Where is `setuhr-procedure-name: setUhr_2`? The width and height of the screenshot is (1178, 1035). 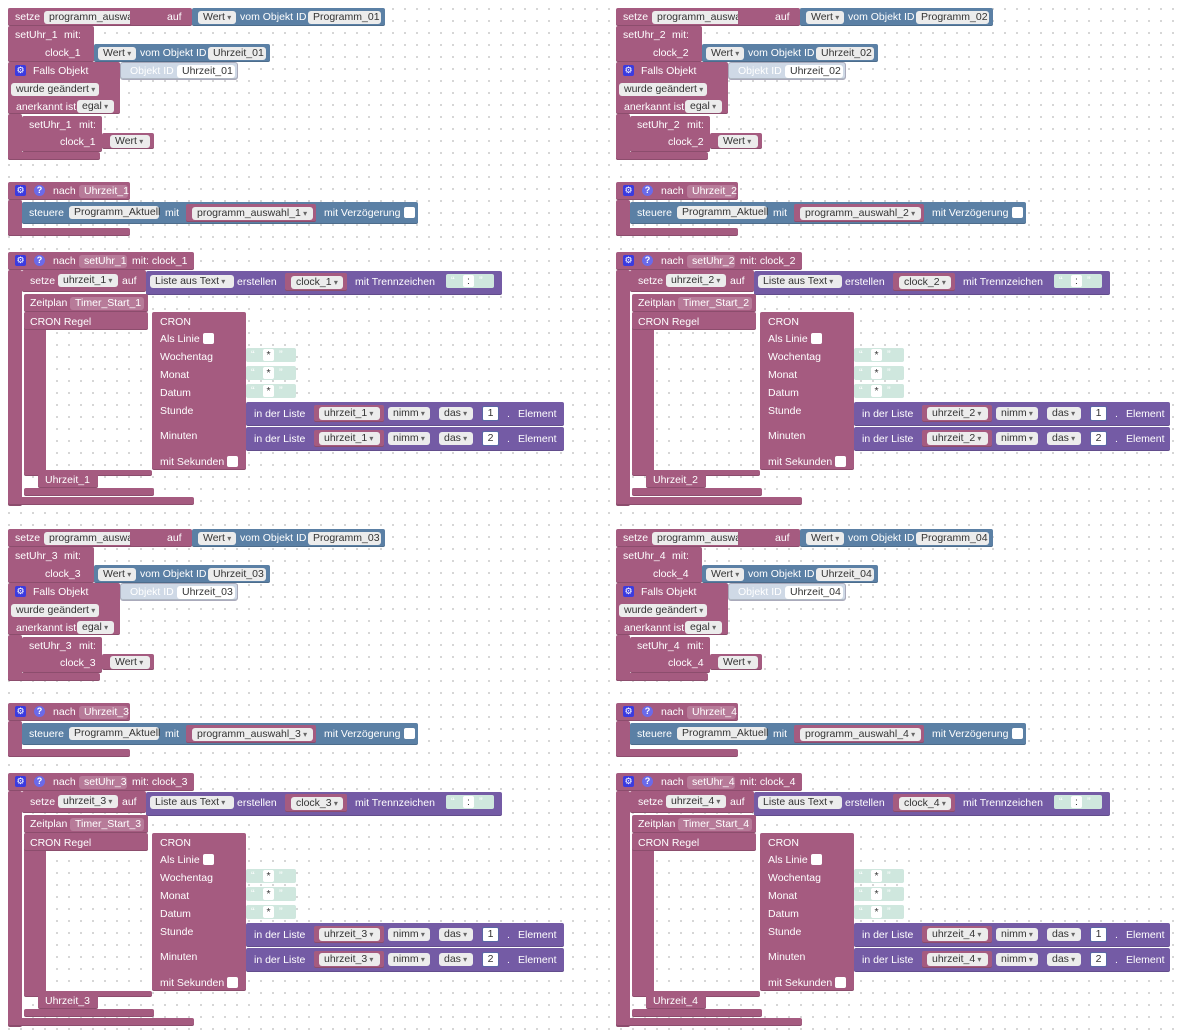 setuhr-procedure-name: setUhr_2 is located at coordinates (711, 261).